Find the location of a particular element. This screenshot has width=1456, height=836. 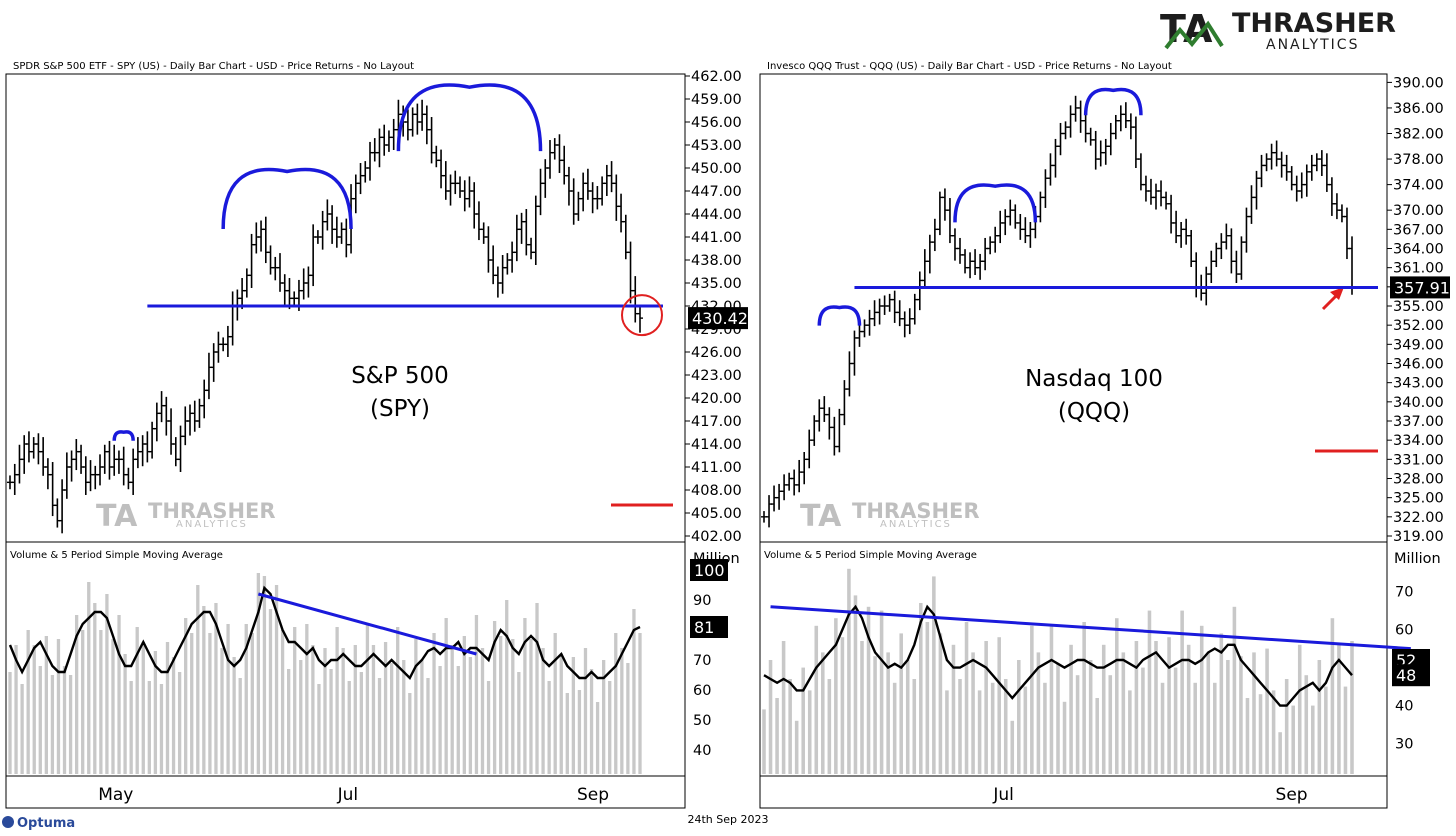

qqq-ytick-label: 346.00 is located at coordinates (1418, 365).